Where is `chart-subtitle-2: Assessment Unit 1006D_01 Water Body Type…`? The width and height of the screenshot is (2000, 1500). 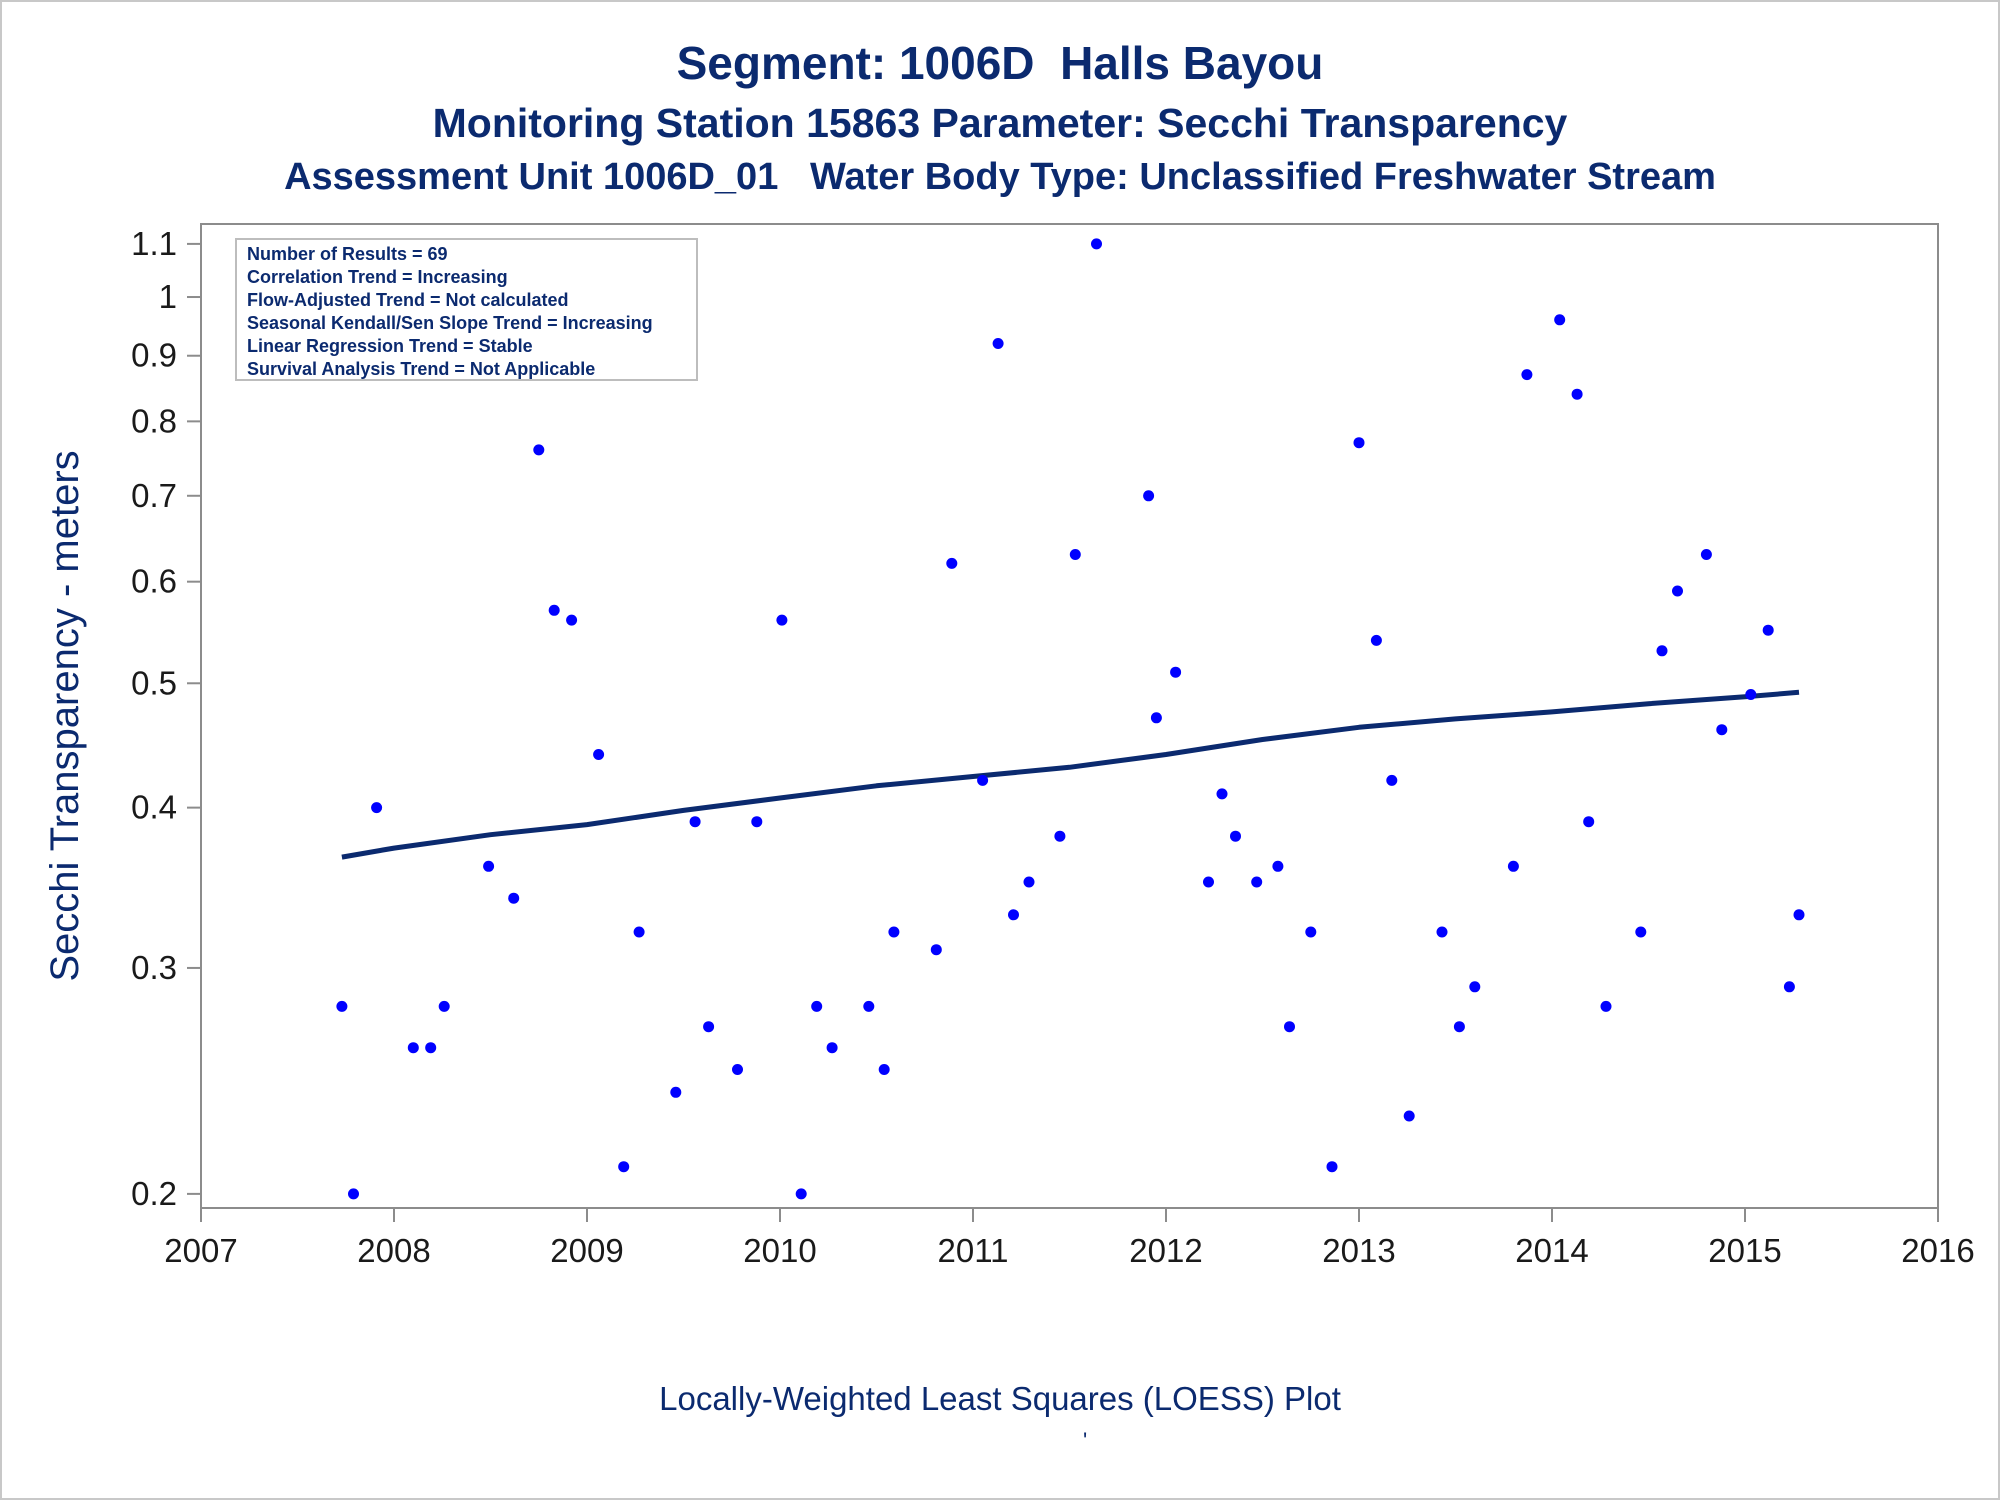
chart-subtitle-2: Assessment Unit 1006D_01 Water Body Type… is located at coordinates (1000, 177).